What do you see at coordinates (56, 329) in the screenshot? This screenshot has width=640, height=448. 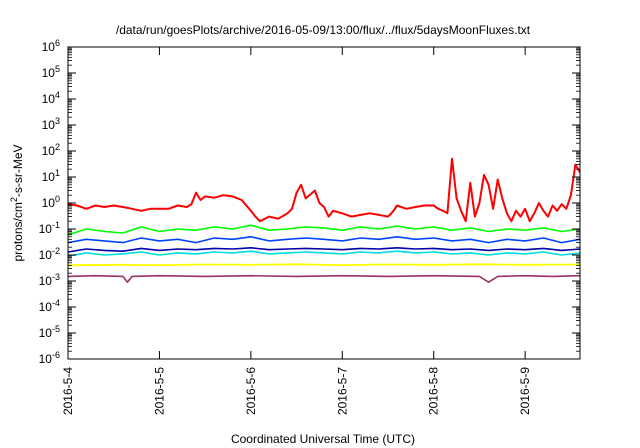 I see `y-tick-exponent: -5` at bounding box center [56, 329].